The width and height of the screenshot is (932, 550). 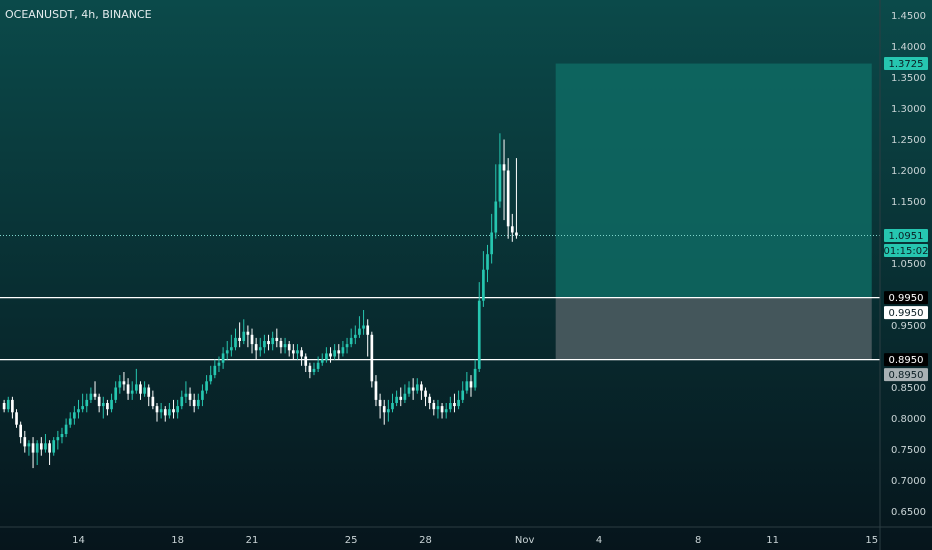 What do you see at coordinates (713, 328) in the screenshot?
I see `stop-zone` at bounding box center [713, 328].